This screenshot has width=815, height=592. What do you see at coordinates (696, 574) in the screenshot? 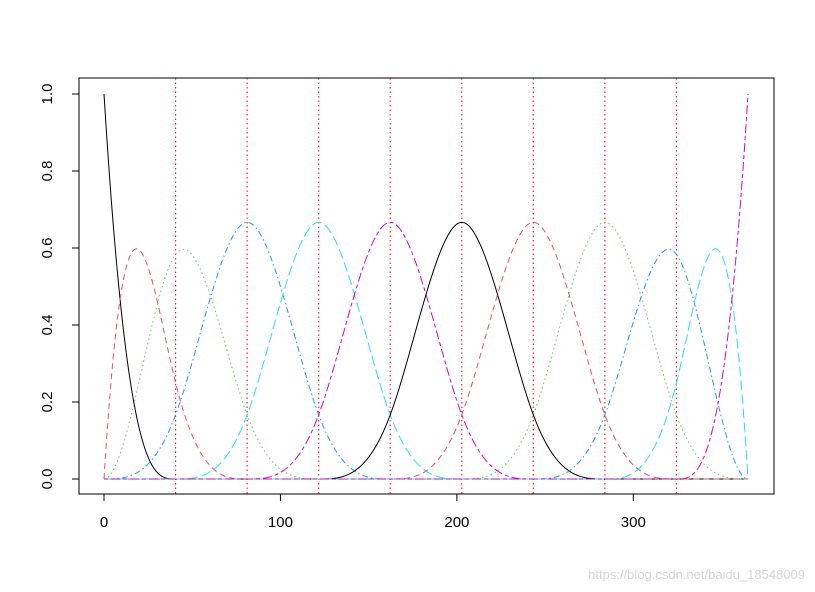
I see `watermark: https://blog.csdn.net/baidu_18548009` at bounding box center [696, 574].